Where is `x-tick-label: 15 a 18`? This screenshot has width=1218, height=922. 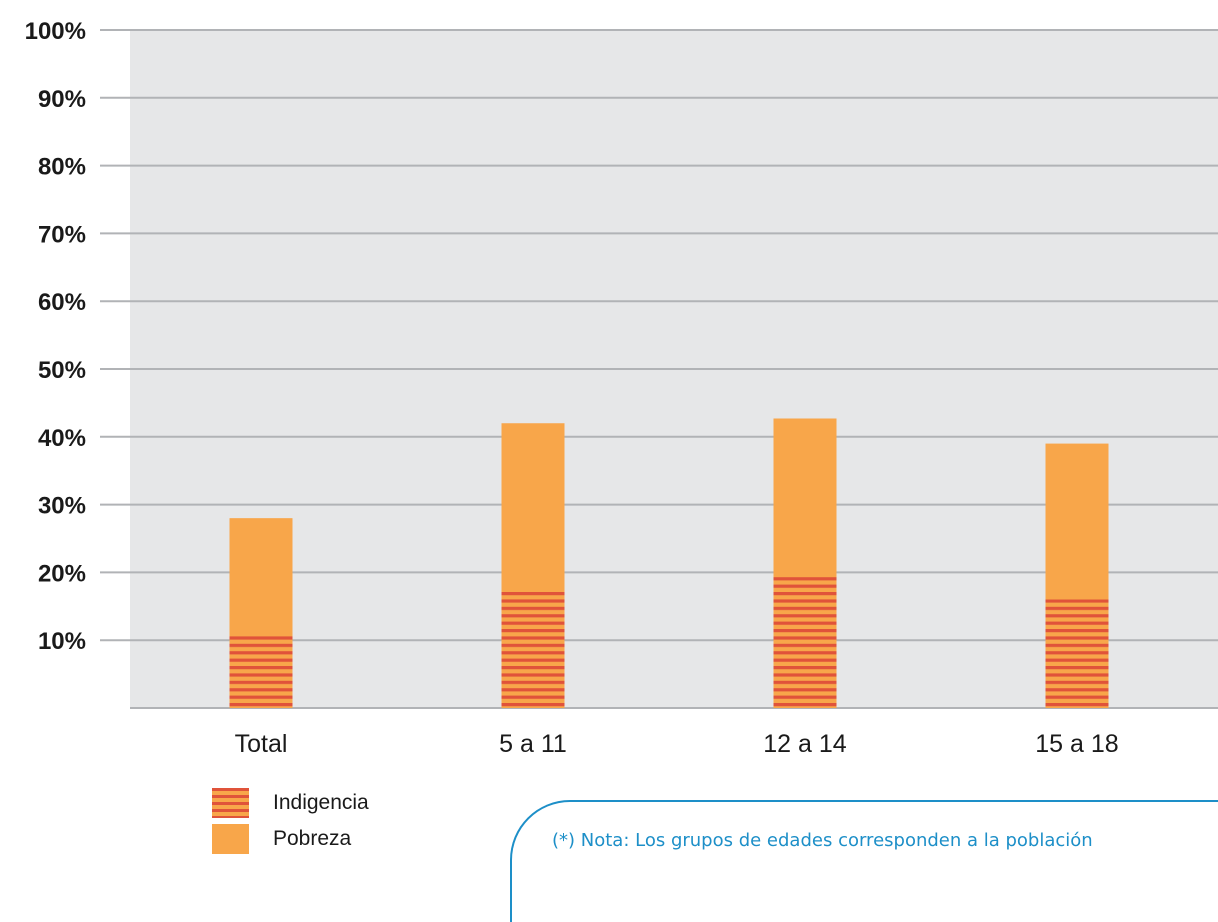
x-tick-label: 15 a 18 is located at coordinates (1076, 744).